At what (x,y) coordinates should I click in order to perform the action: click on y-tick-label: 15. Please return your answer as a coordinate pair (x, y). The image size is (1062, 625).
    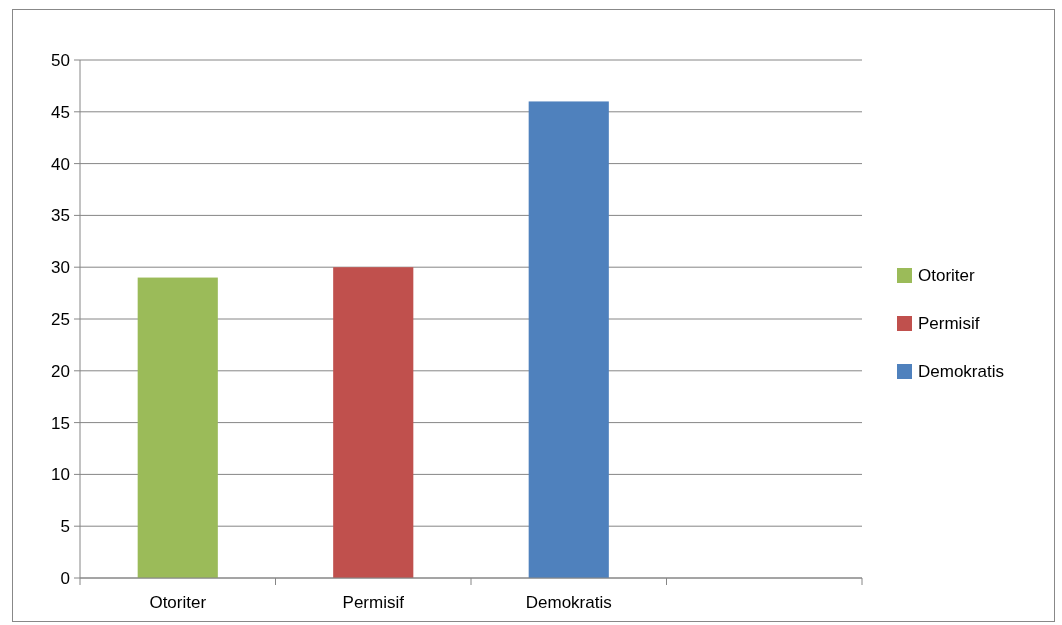
    Looking at the image, I should click on (60, 423).